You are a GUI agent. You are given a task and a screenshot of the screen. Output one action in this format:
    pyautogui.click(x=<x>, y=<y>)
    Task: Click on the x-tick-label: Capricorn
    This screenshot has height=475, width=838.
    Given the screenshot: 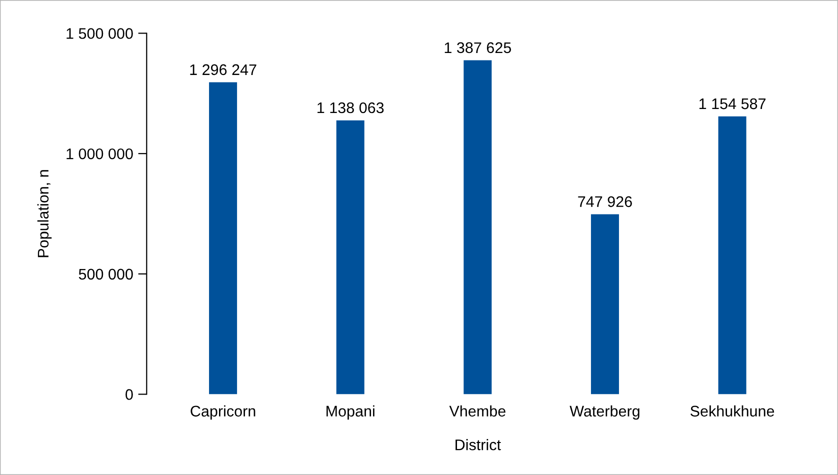 What is the action you would take?
    pyautogui.click(x=223, y=412)
    